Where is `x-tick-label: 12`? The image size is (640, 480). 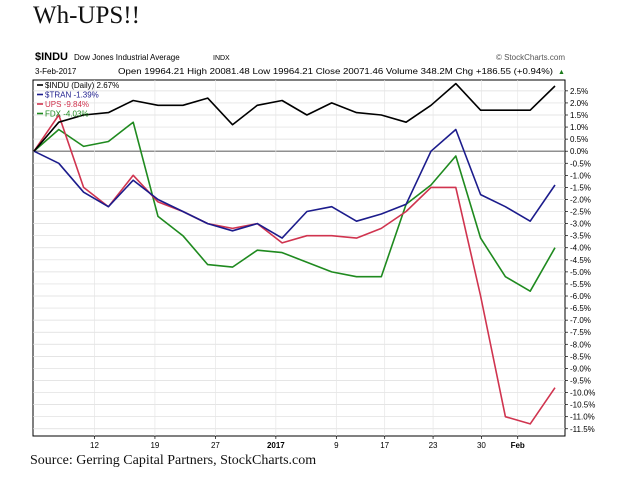
x-tick-label: 12 is located at coordinates (94, 445).